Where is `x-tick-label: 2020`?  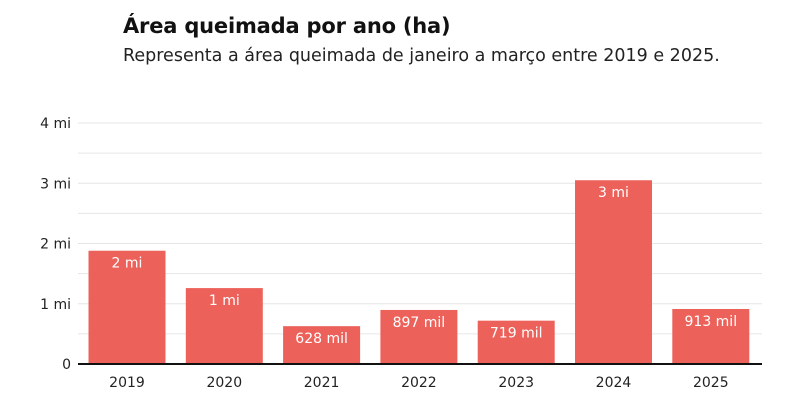
x-tick-label: 2020 is located at coordinates (224, 383).